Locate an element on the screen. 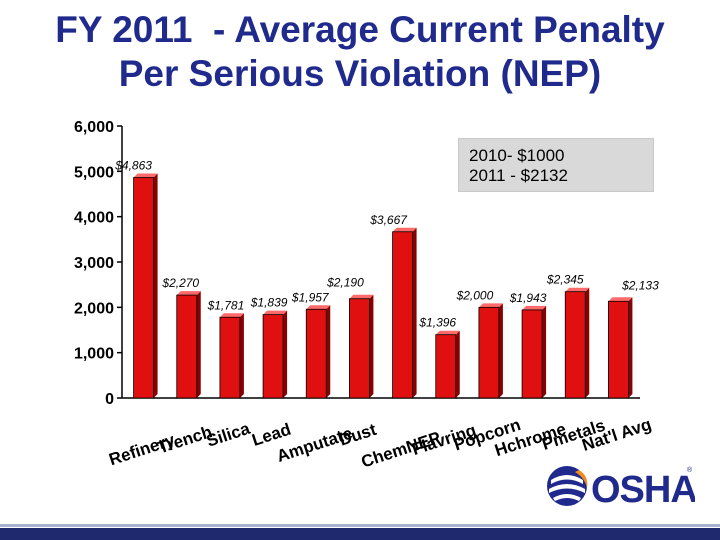  data-label: $1,396 is located at coordinates (437, 323).